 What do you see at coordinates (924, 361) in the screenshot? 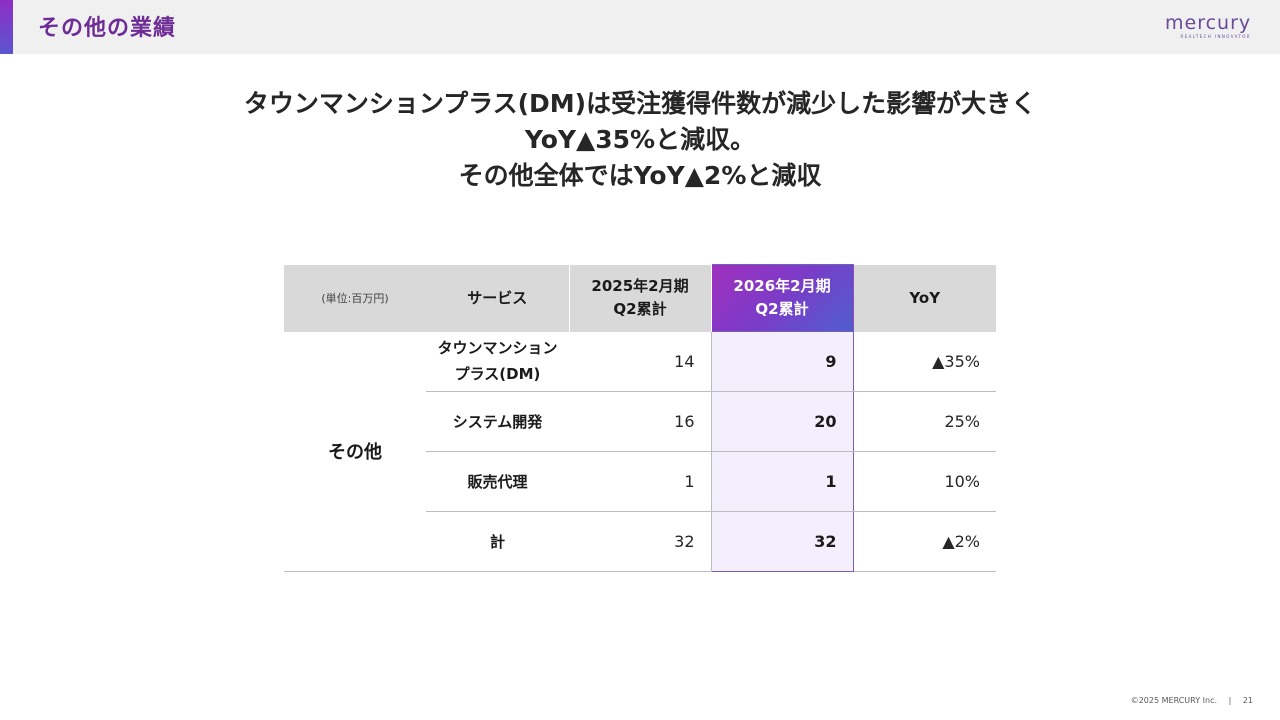
I see `yoy-value: ▲35%` at bounding box center [924, 361].